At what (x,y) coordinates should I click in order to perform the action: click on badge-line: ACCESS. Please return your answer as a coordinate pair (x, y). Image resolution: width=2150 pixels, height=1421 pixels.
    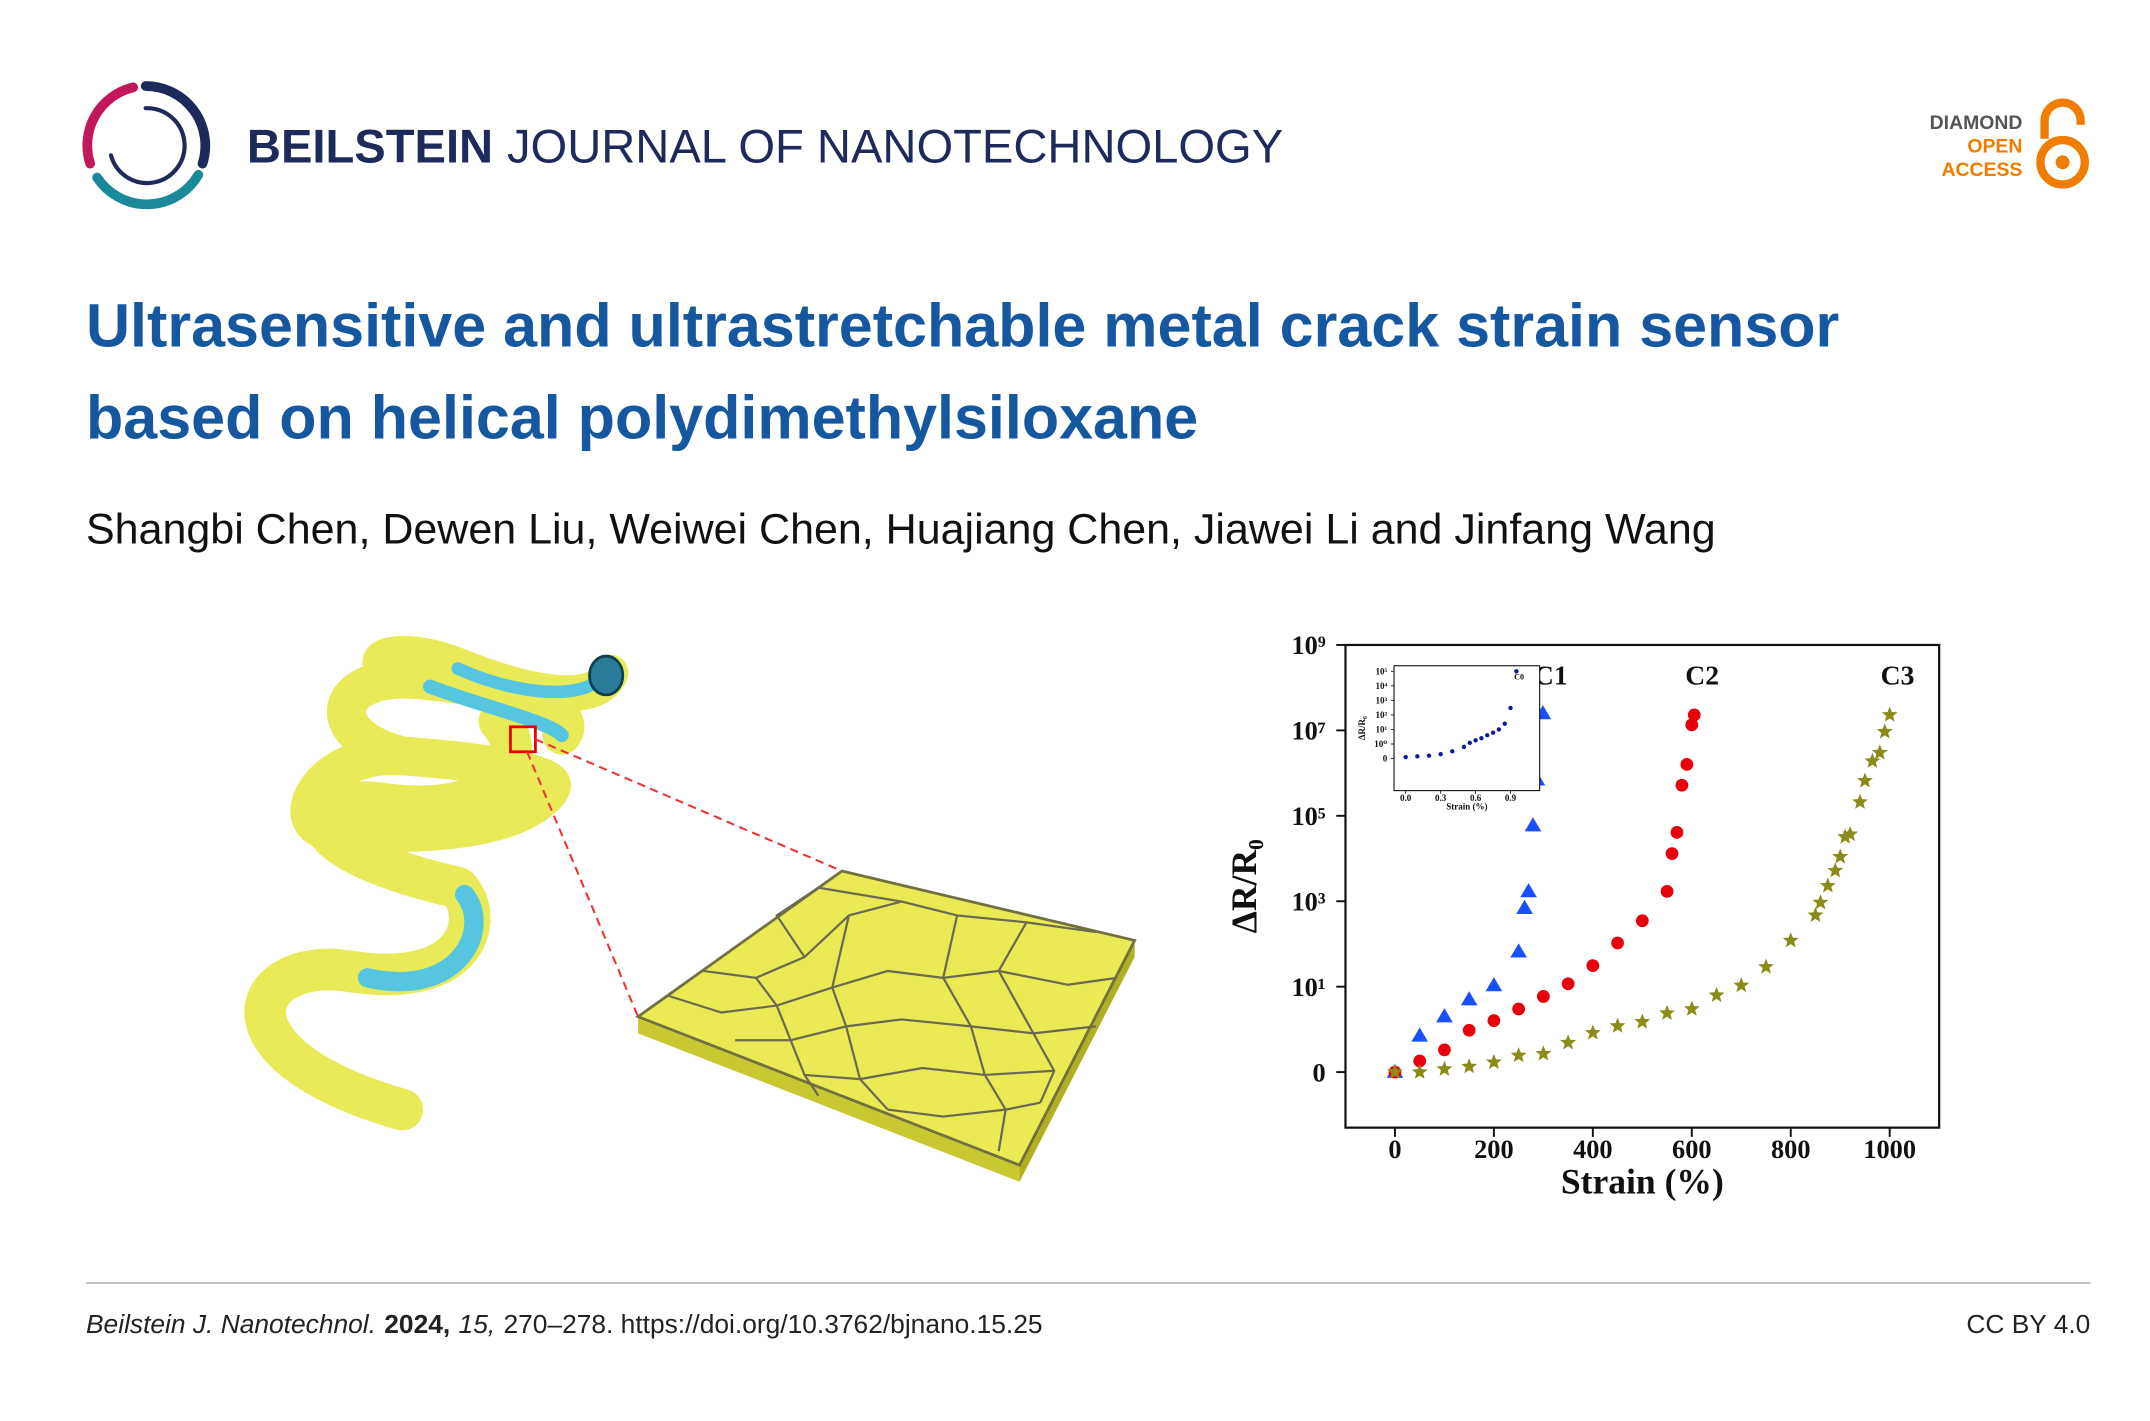
    Looking at the image, I should click on (1981, 170).